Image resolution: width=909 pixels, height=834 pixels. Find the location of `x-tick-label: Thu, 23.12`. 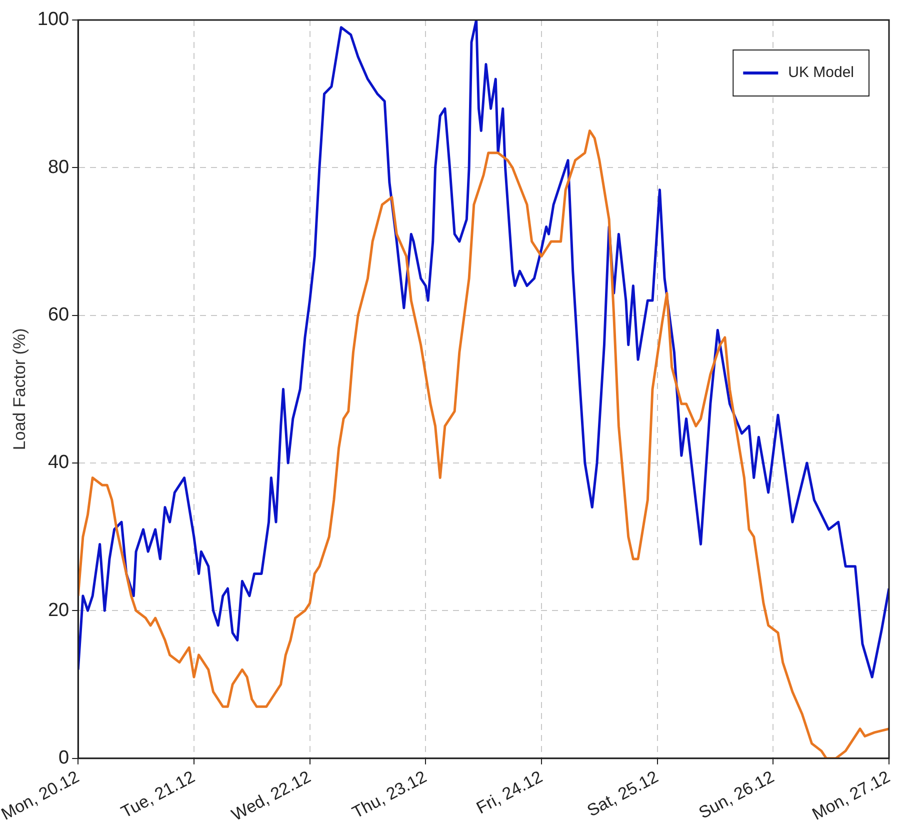

x-tick-label: Thu, 23.12 is located at coordinates (389, 794).